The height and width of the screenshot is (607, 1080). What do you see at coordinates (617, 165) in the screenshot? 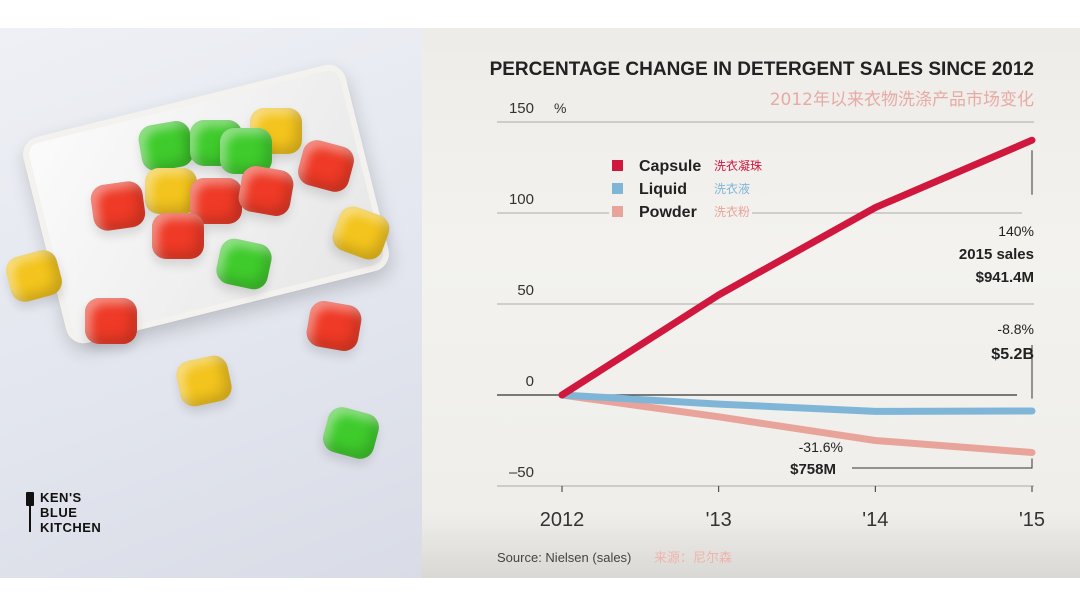
I see `legend-swatch-capsule` at bounding box center [617, 165].